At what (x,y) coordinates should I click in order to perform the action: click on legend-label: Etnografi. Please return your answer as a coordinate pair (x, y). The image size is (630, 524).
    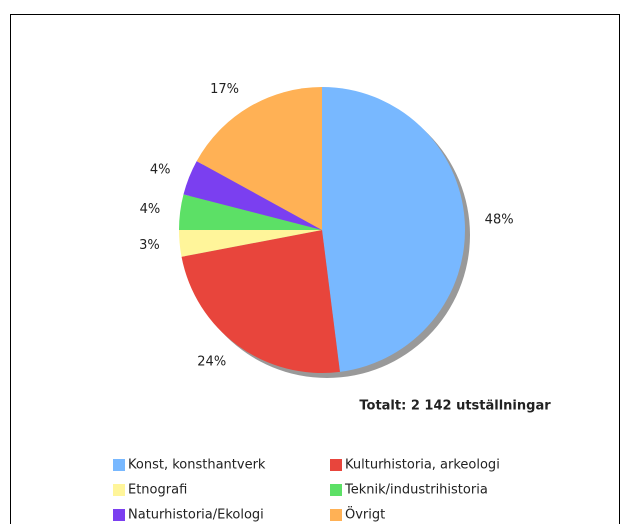
    Looking at the image, I should click on (157, 490).